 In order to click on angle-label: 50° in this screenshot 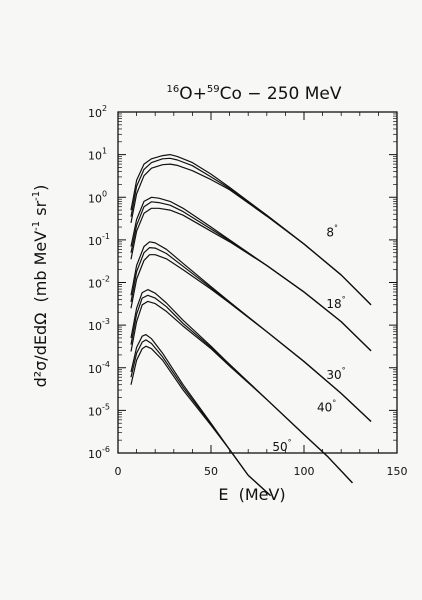, I will do `click(281, 446)`.